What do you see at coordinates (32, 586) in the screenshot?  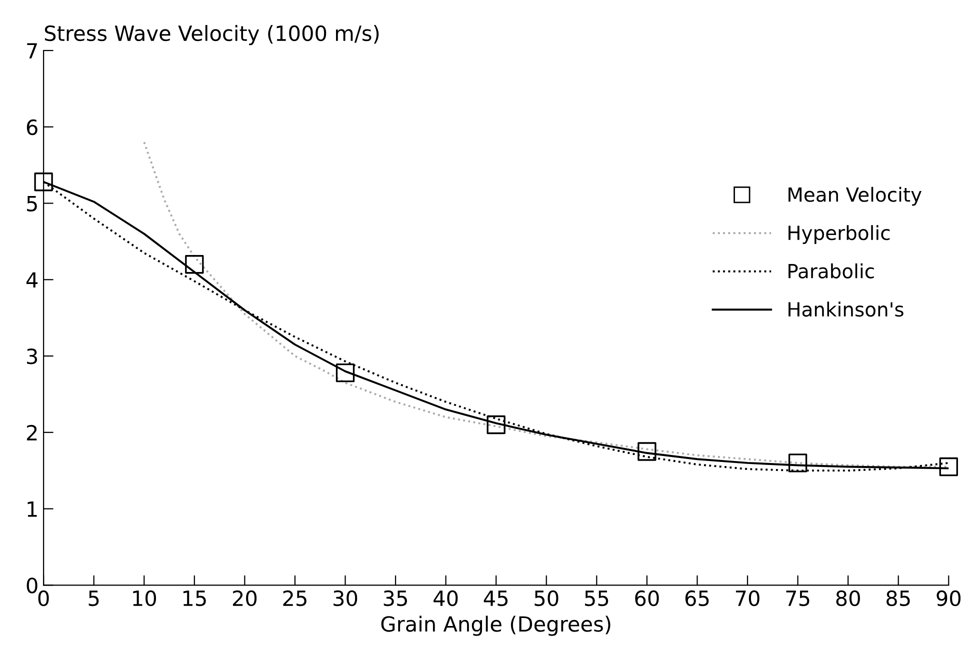 I see `y-tick-label: 0` at bounding box center [32, 586].